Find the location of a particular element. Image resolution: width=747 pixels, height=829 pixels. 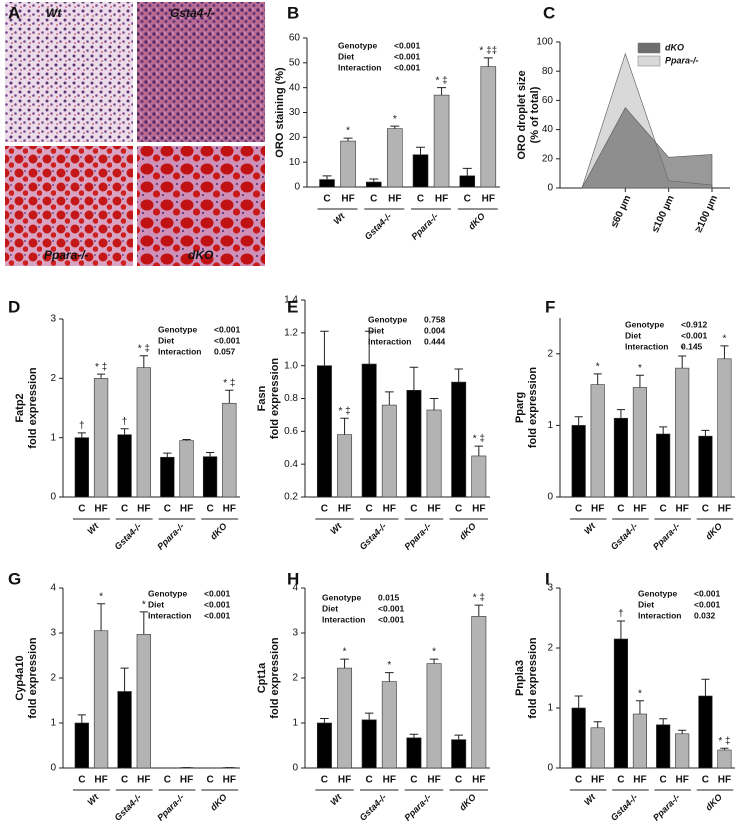

y-axis-label: Fasn is located at coordinates (262, 398).